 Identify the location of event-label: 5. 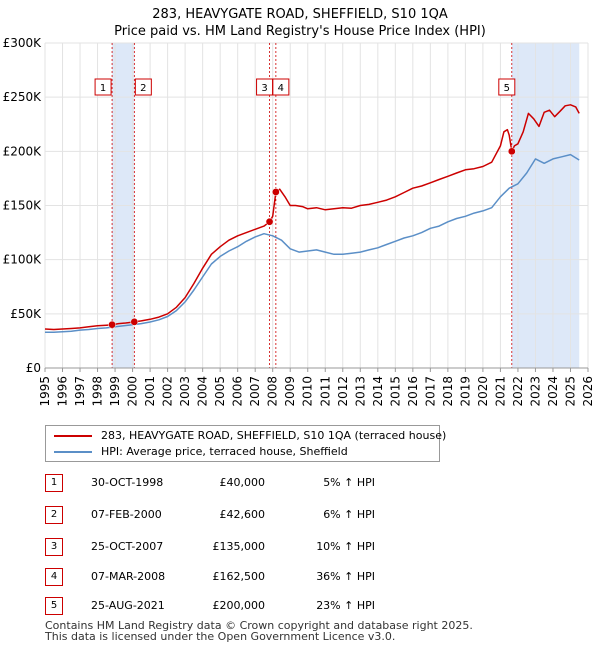
(507, 87).